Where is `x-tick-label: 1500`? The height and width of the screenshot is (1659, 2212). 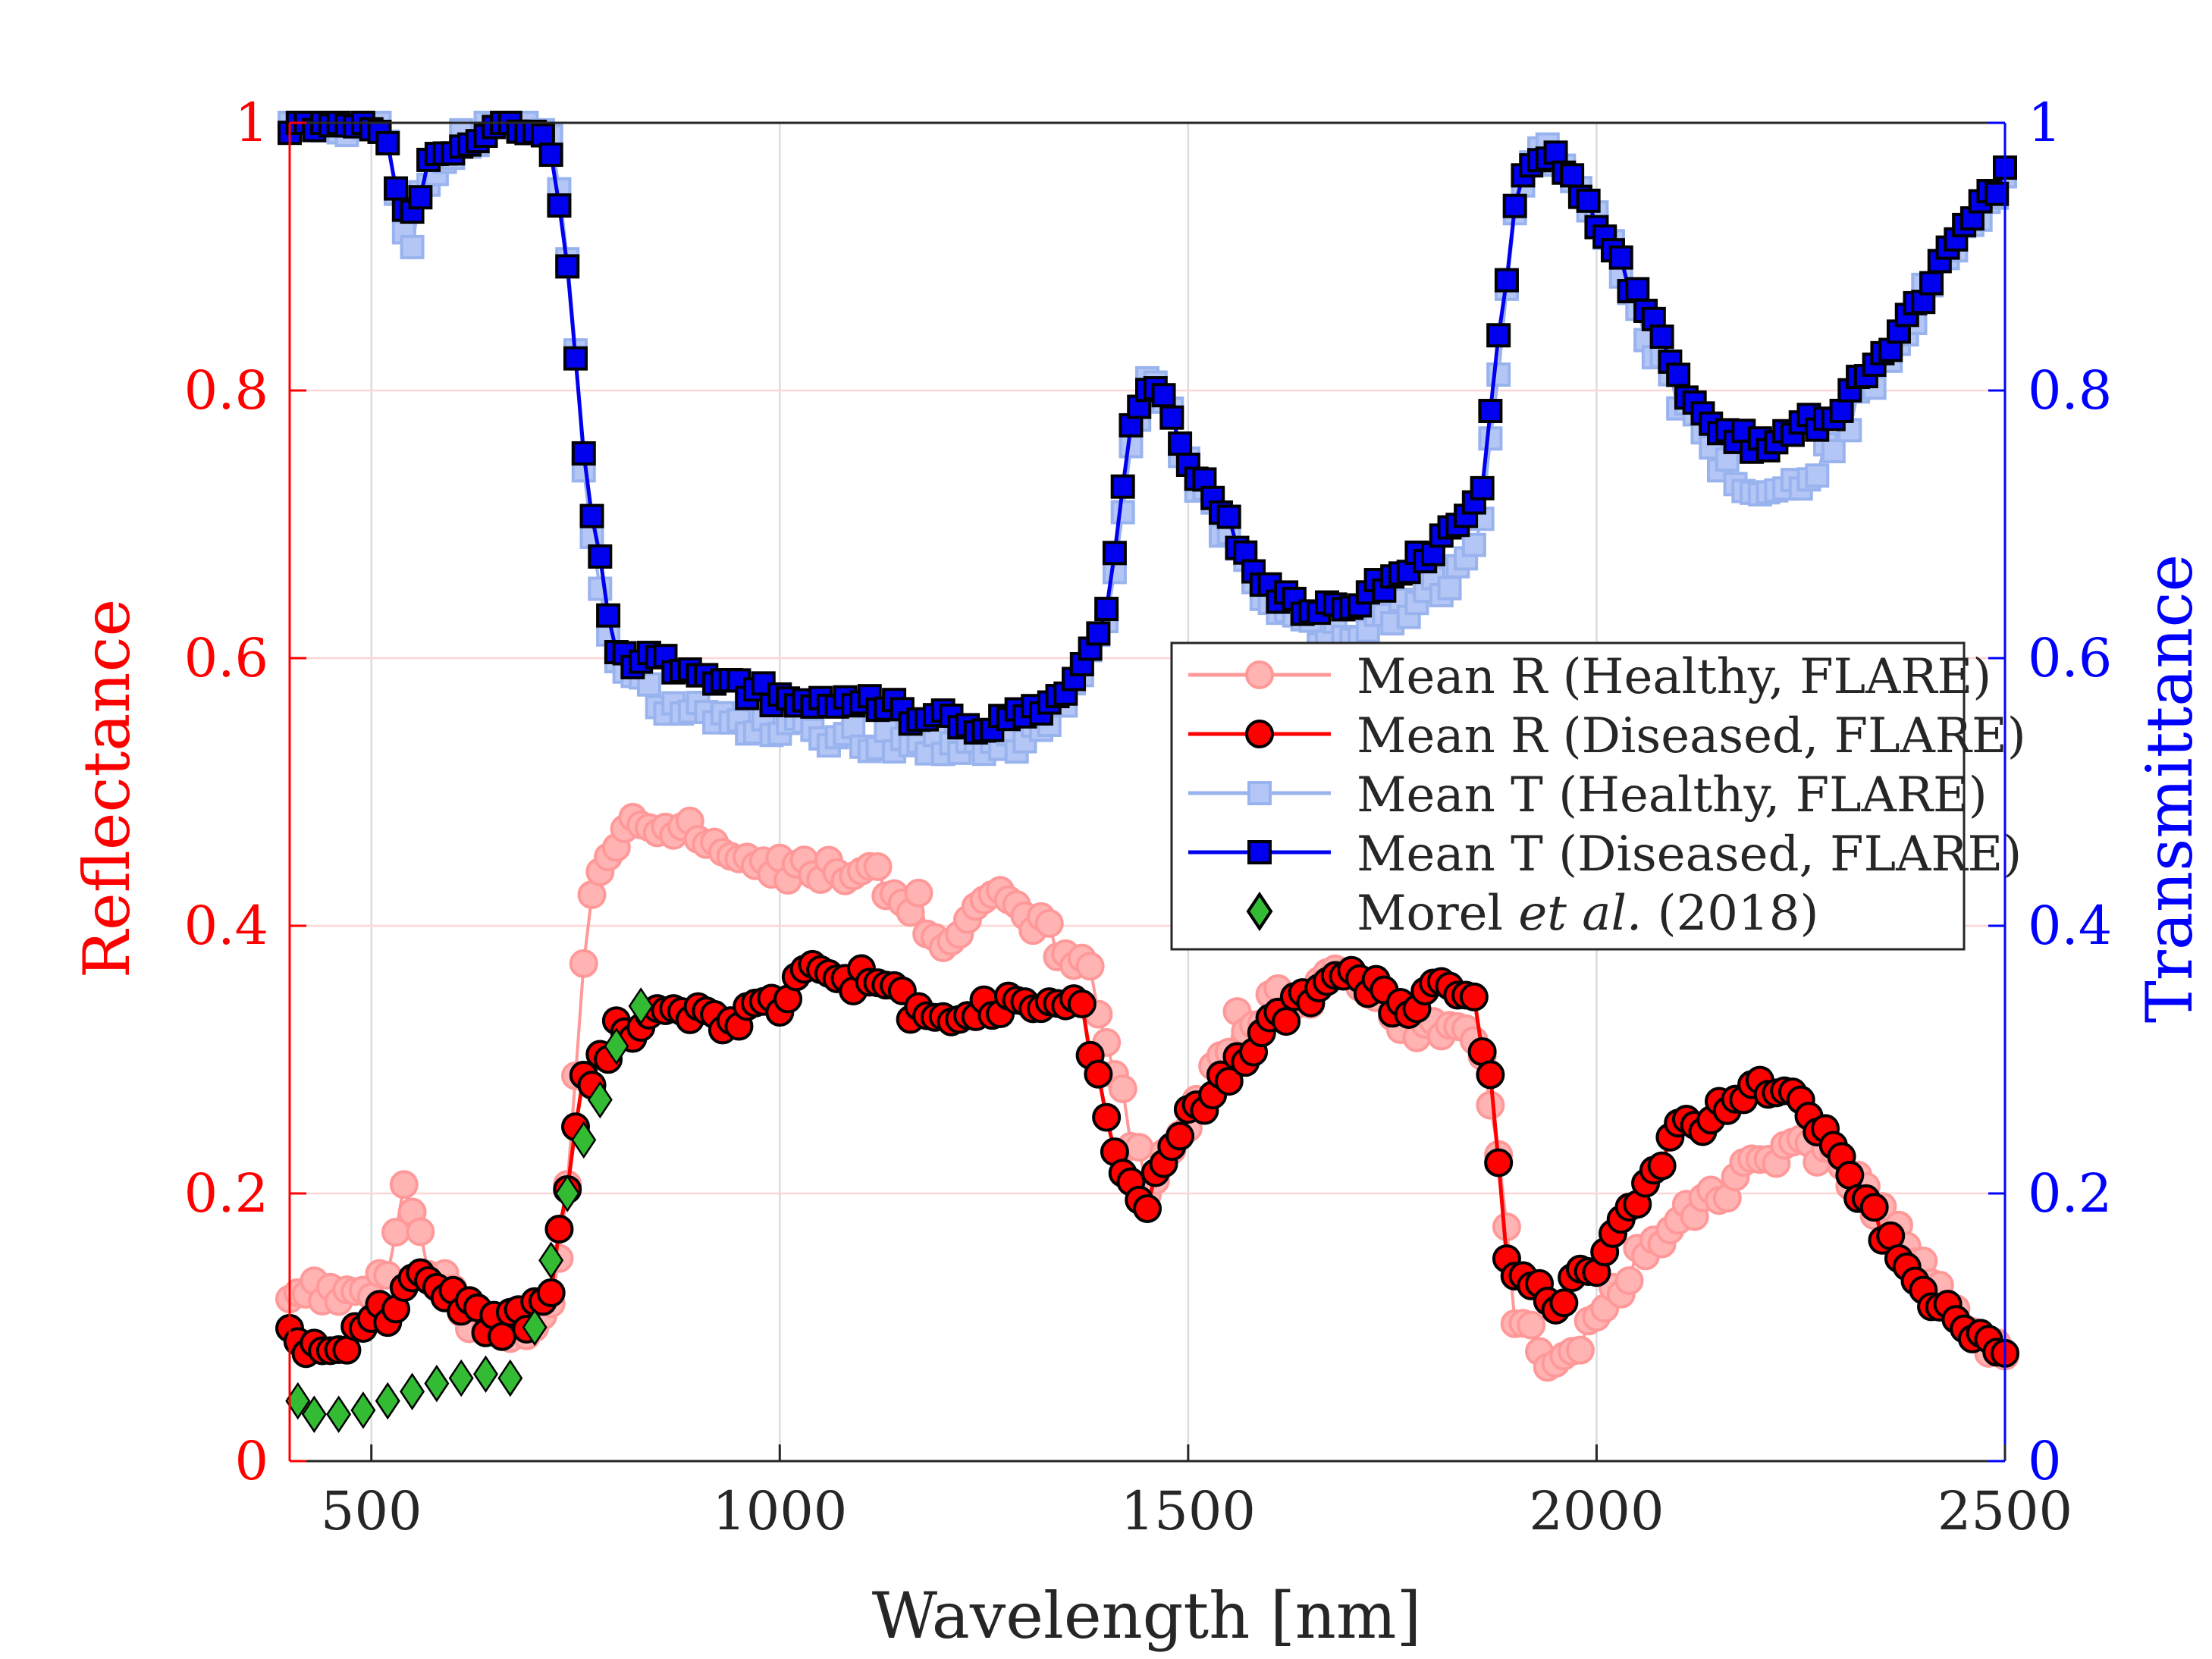 x-tick-label: 1500 is located at coordinates (1188, 1511).